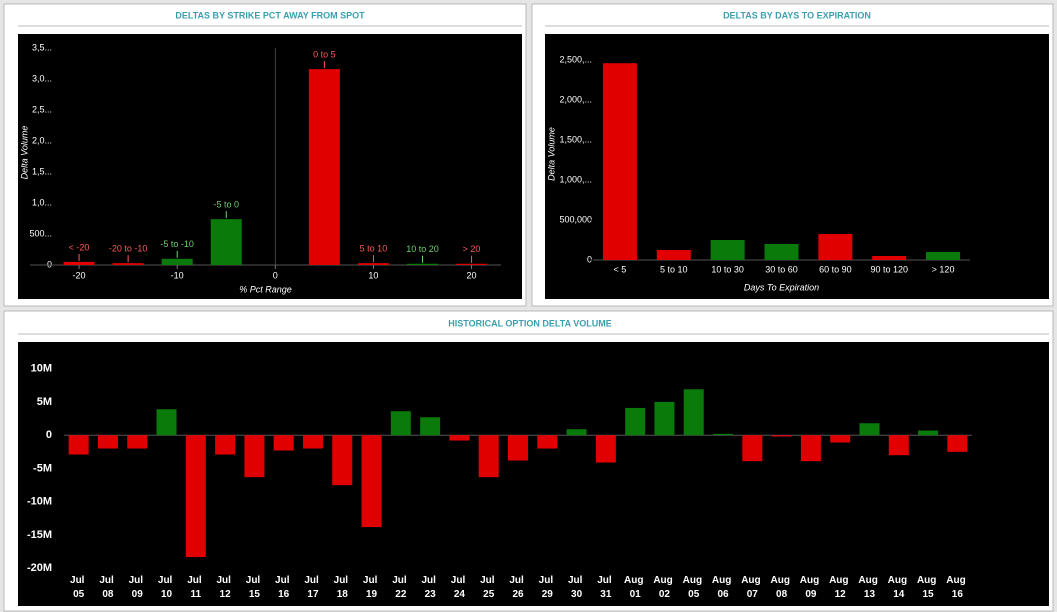 This screenshot has width=1057, height=612. Describe the element at coordinates (79, 247) in the screenshot. I see `bar-label: < -20` at that location.